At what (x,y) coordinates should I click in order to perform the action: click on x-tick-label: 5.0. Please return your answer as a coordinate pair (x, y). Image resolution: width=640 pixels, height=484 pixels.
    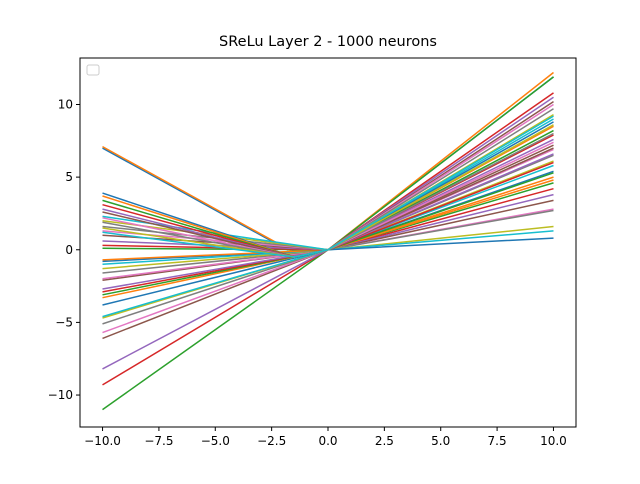
    Looking at the image, I should click on (440, 441).